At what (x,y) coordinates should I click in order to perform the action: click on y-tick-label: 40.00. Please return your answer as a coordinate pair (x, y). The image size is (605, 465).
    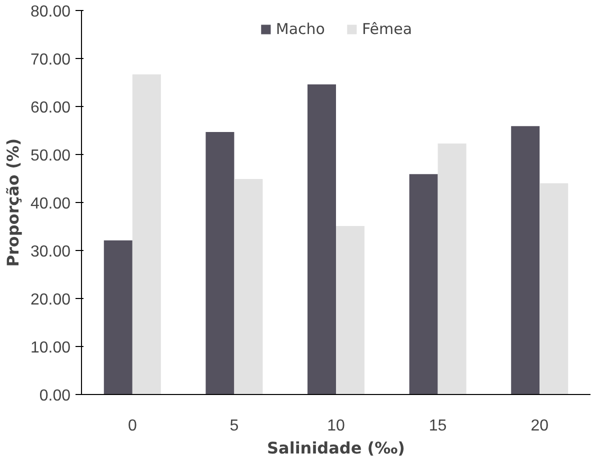
    Looking at the image, I should click on (50, 204).